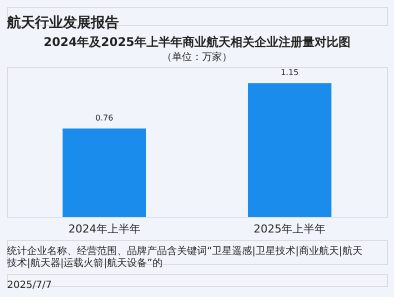  I want to click on x-tick-label: 2024年上半年, so click(104, 229).